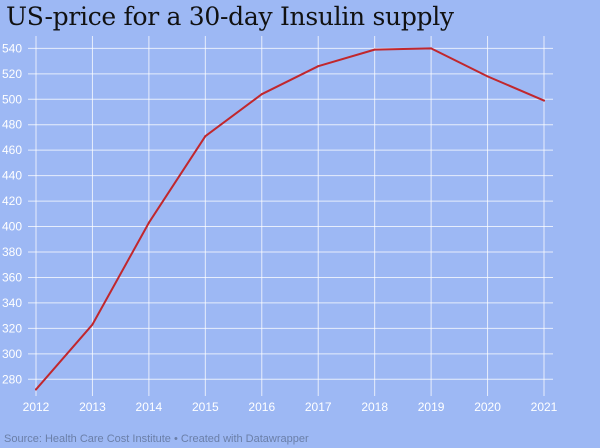  What do you see at coordinates (12, 99) in the screenshot?
I see `y-tick-label: 500` at bounding box center [12, 99].